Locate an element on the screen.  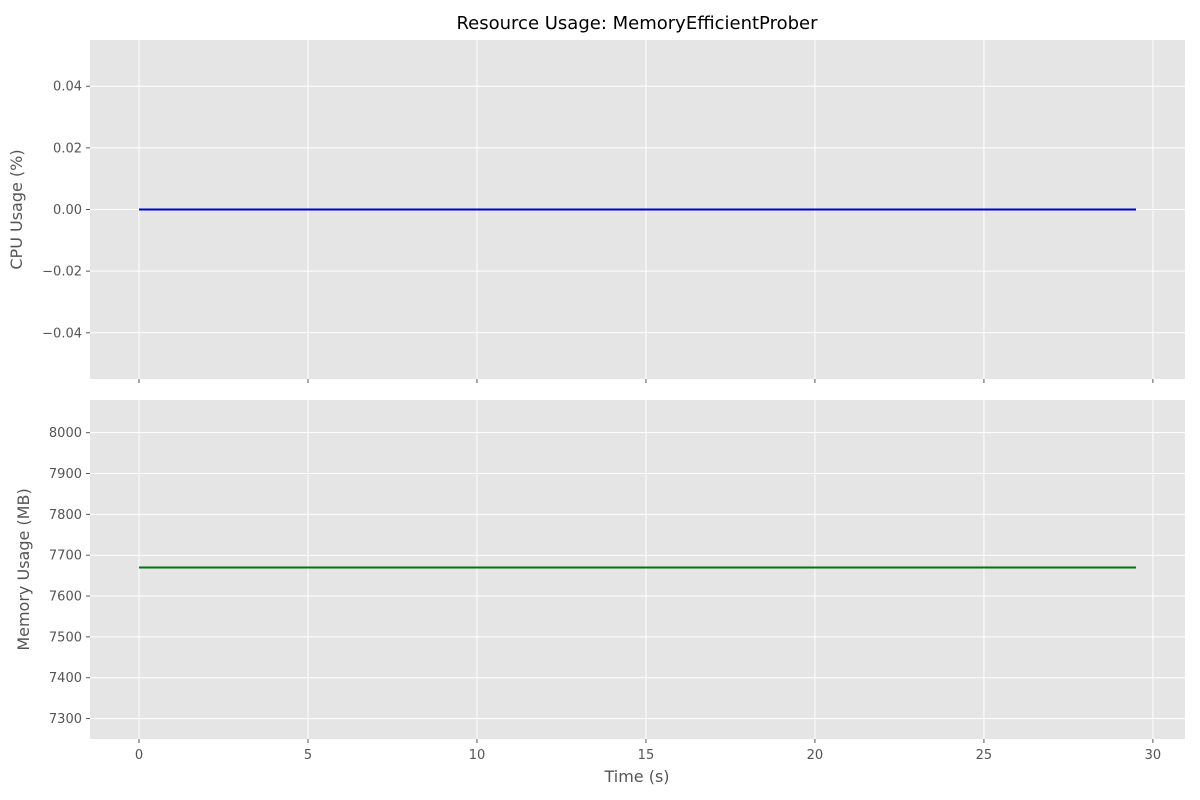
y-tick-label: 8000 is located at coordinates (65, 433).